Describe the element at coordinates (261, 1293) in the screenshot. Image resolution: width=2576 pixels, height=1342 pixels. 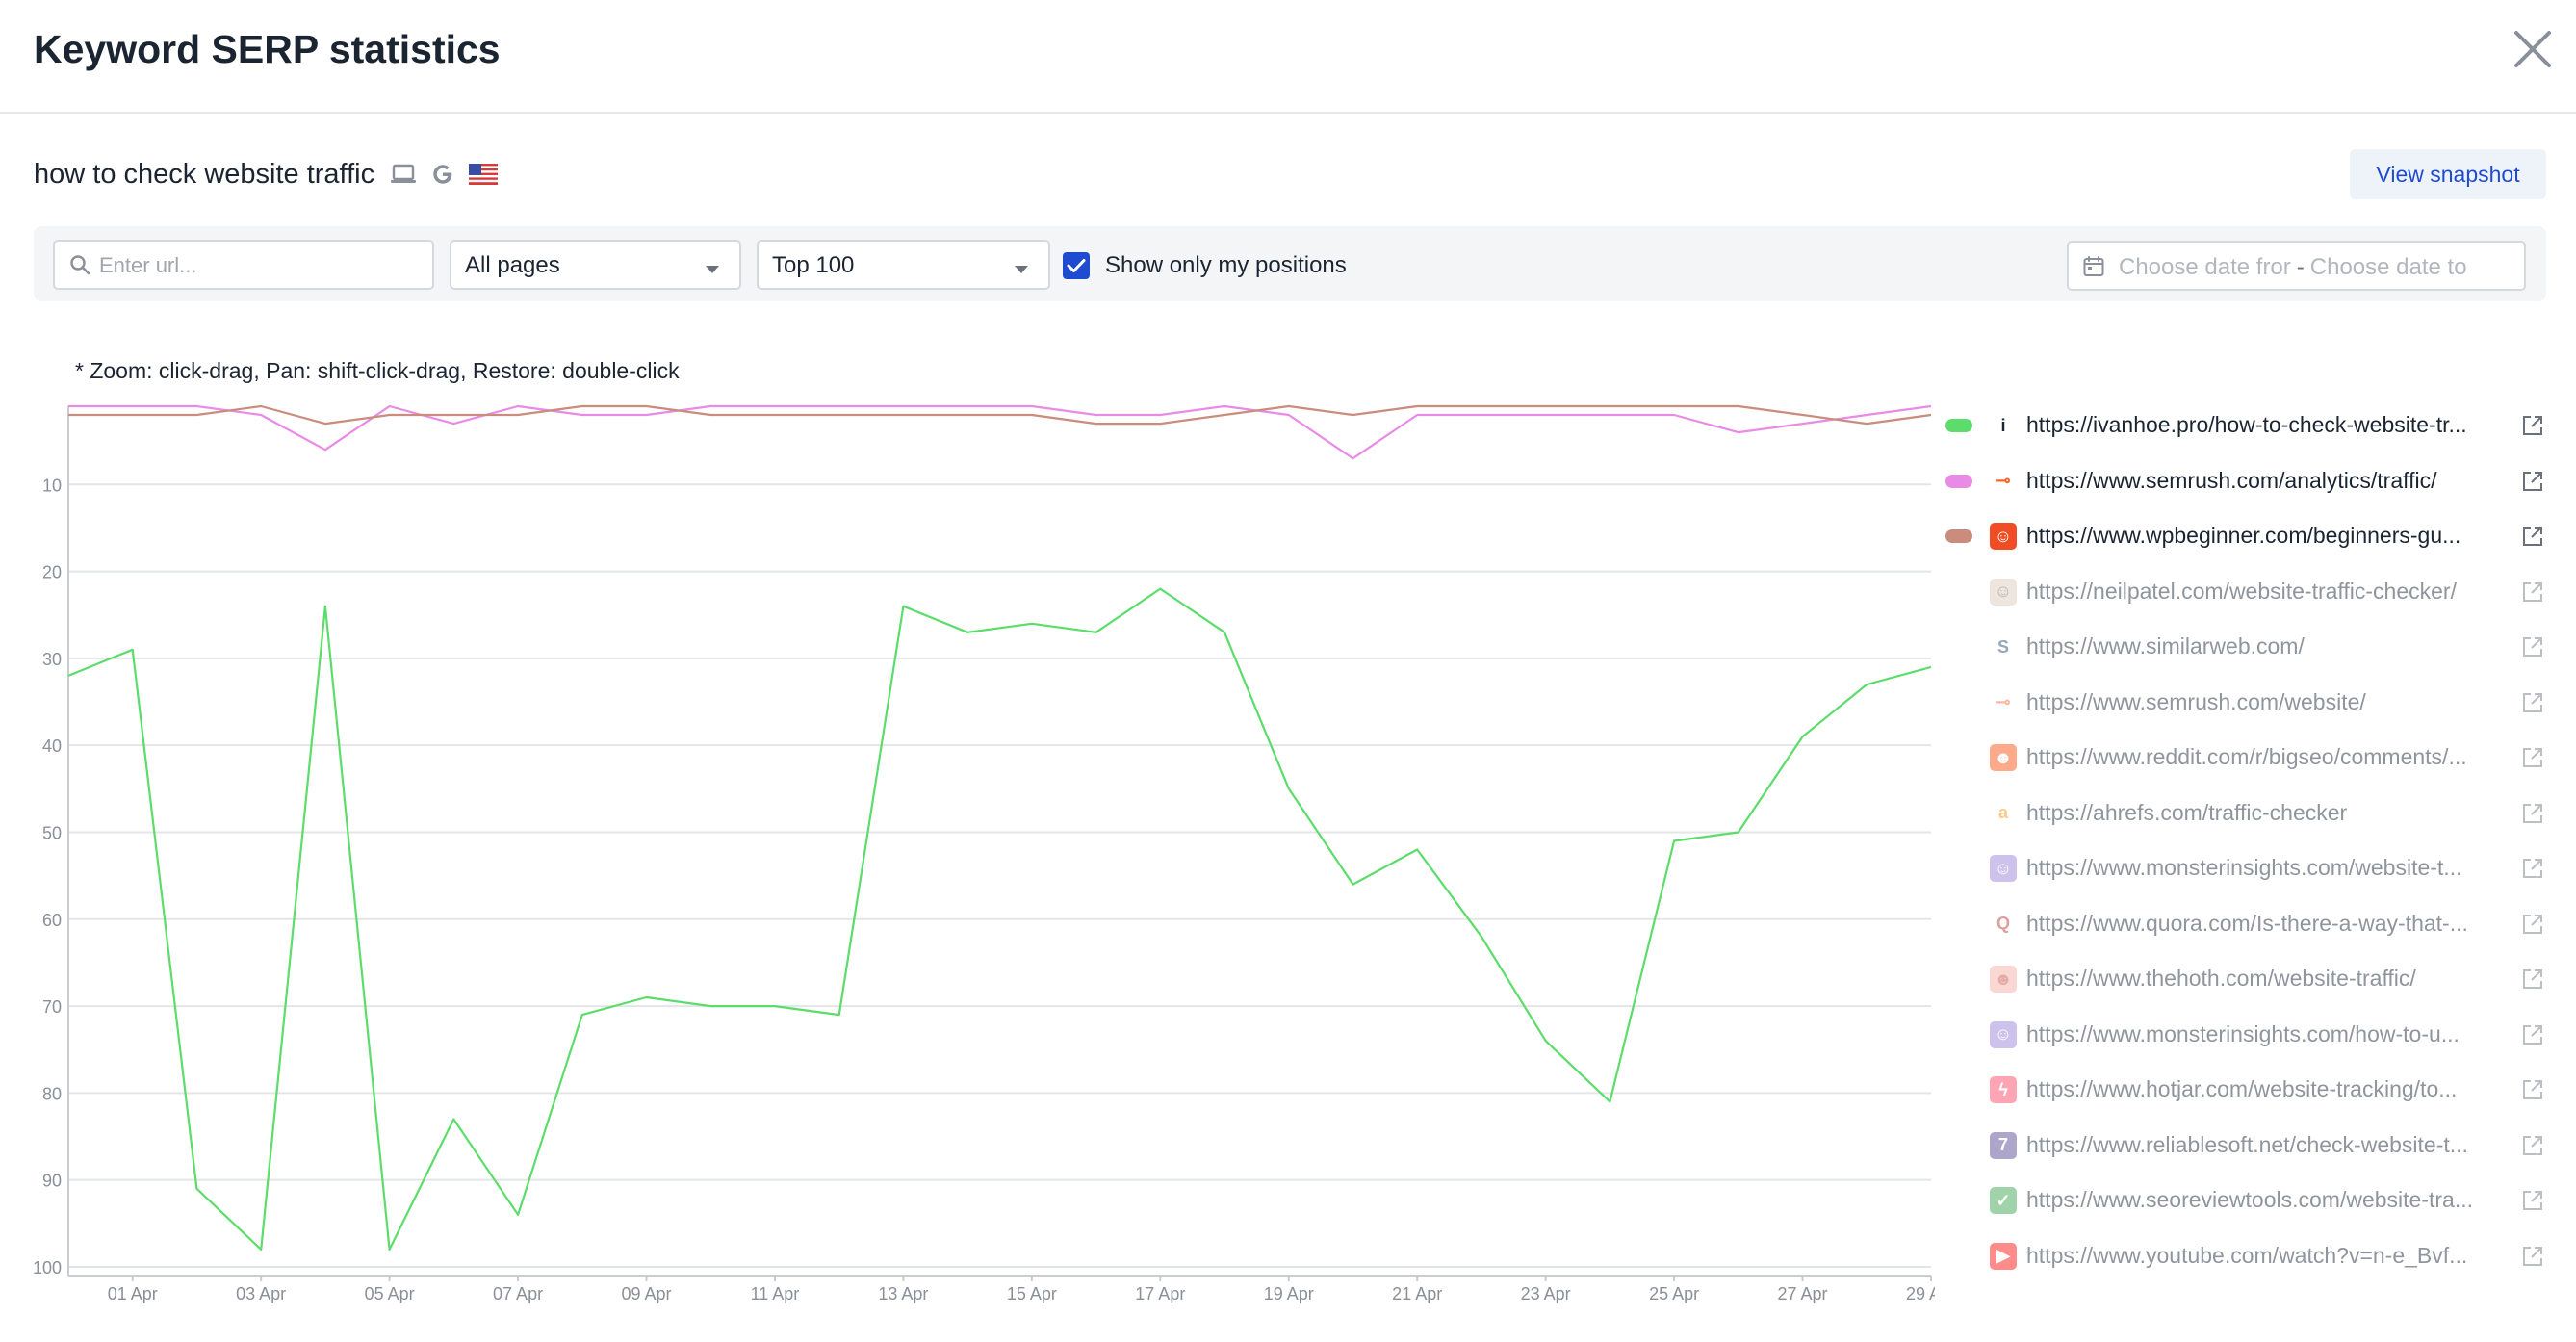
I see `x-tick-label: 03 Apr` at that location.